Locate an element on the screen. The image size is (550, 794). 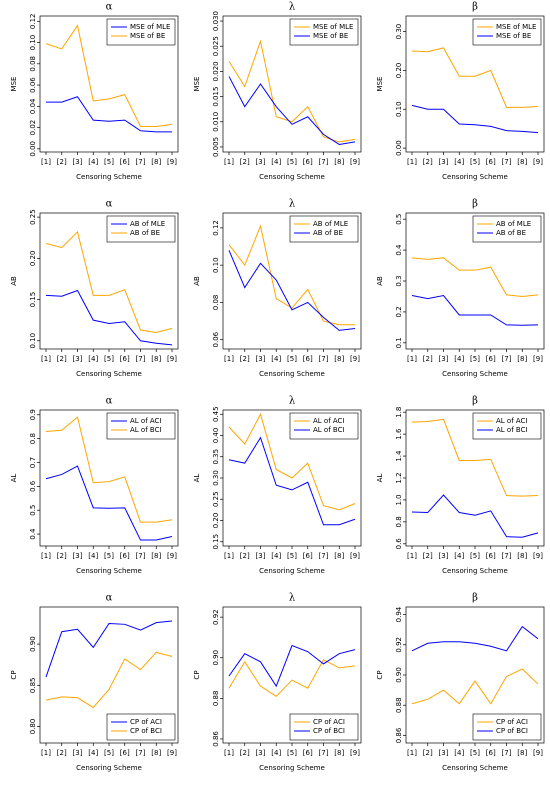
y-tick-label: 0.94 is located at coordinates (399, 614).